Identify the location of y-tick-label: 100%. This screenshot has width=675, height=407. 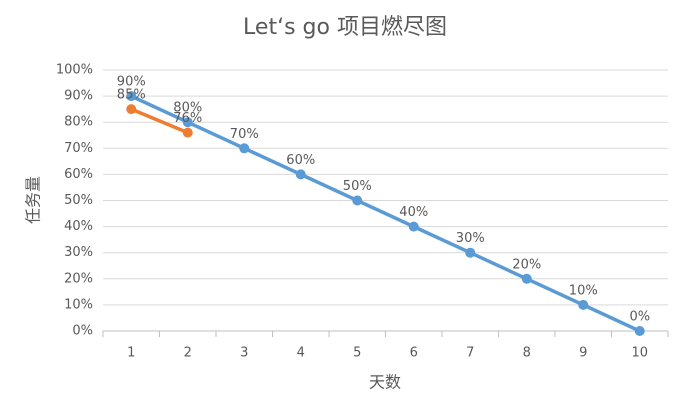
(74, 70).